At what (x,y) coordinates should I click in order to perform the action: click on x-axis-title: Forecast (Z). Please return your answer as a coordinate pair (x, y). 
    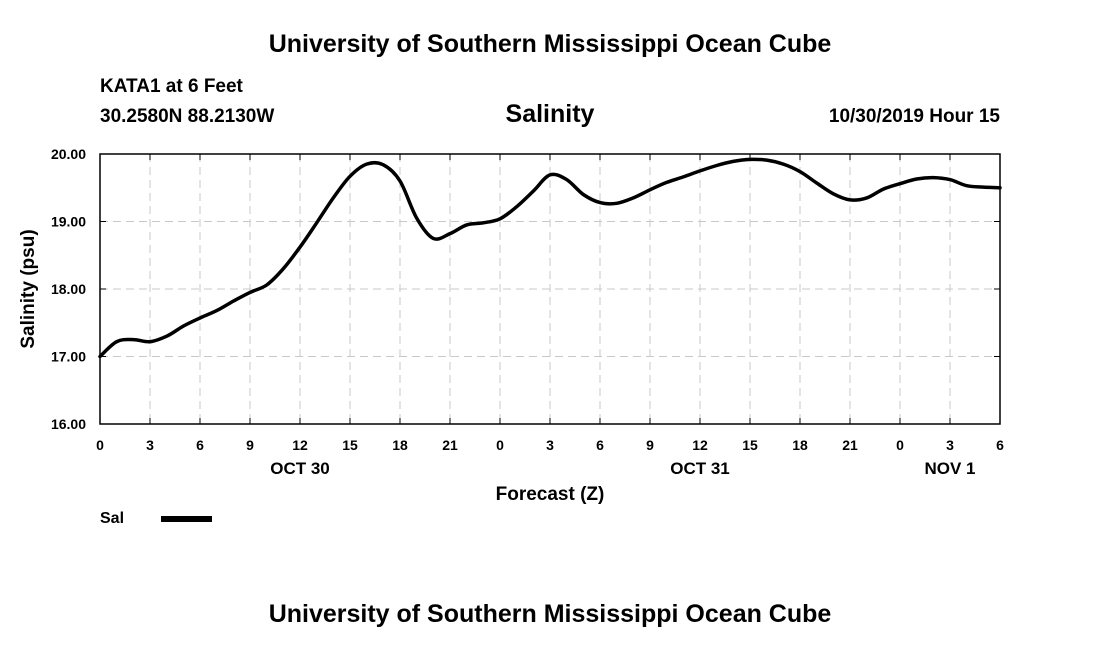
    Looking at the image, I should click on (550, 494).